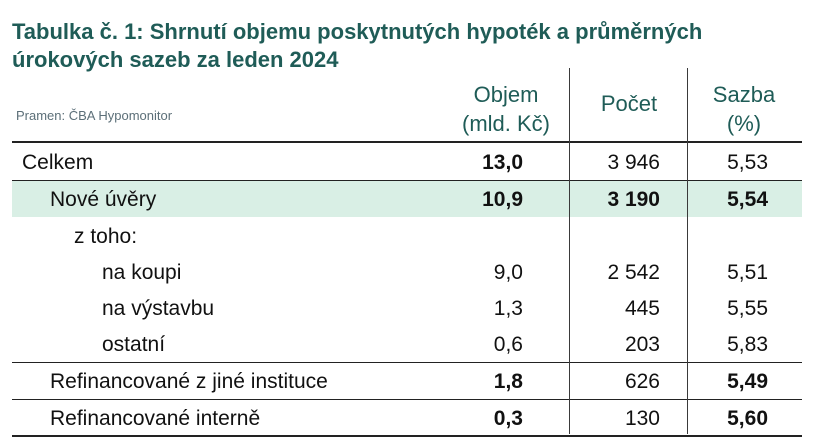 Image resolution: width=814 pixels, height=442 pixels. Describe the element at coordinates (142, 272) in the screenshot. I see `row-label: na koupi` at that location.